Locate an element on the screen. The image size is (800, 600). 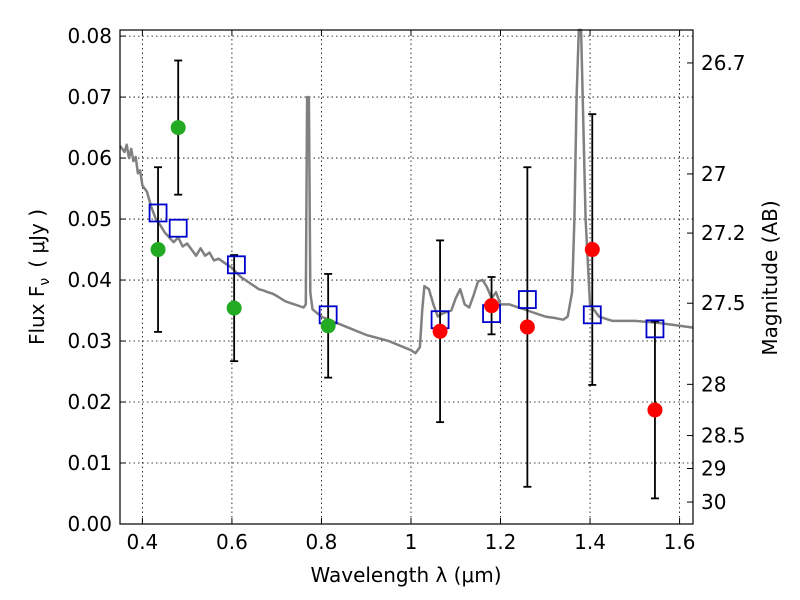
y-tick-label: 0.05 is located at coordinates (89, 219).